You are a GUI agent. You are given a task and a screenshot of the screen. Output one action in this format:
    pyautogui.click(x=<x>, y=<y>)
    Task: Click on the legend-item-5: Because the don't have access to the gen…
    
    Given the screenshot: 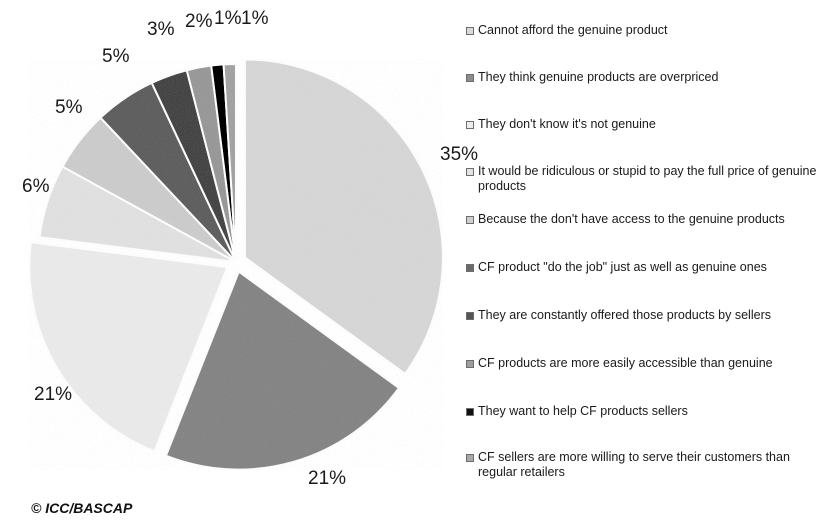 What is the action you would take?
    pyautogui.click(x=647, y=219)
    